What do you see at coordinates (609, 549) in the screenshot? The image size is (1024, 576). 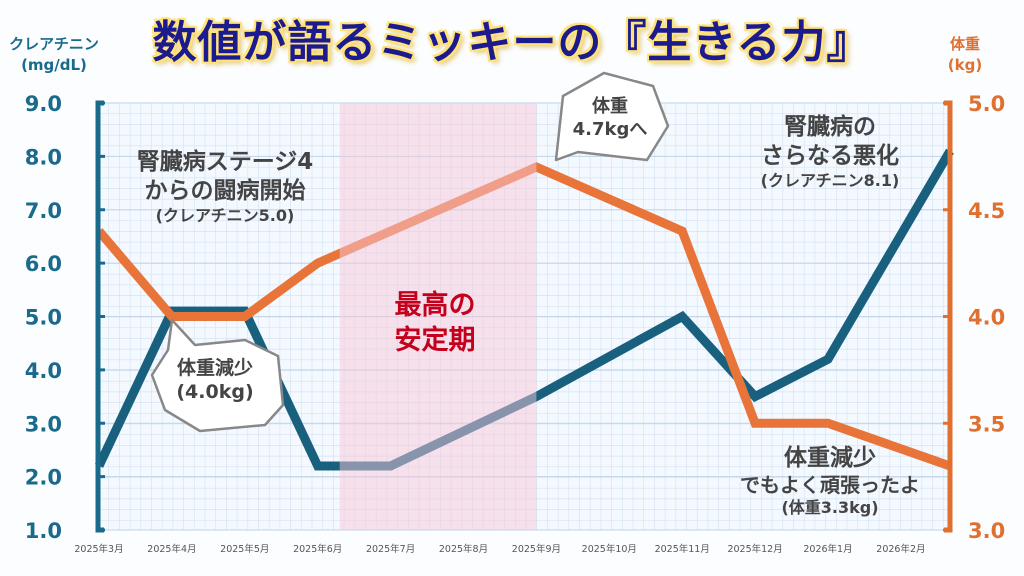 I see `x-axis-tick-label: 2025年10月` at bounding box center [609, 549].